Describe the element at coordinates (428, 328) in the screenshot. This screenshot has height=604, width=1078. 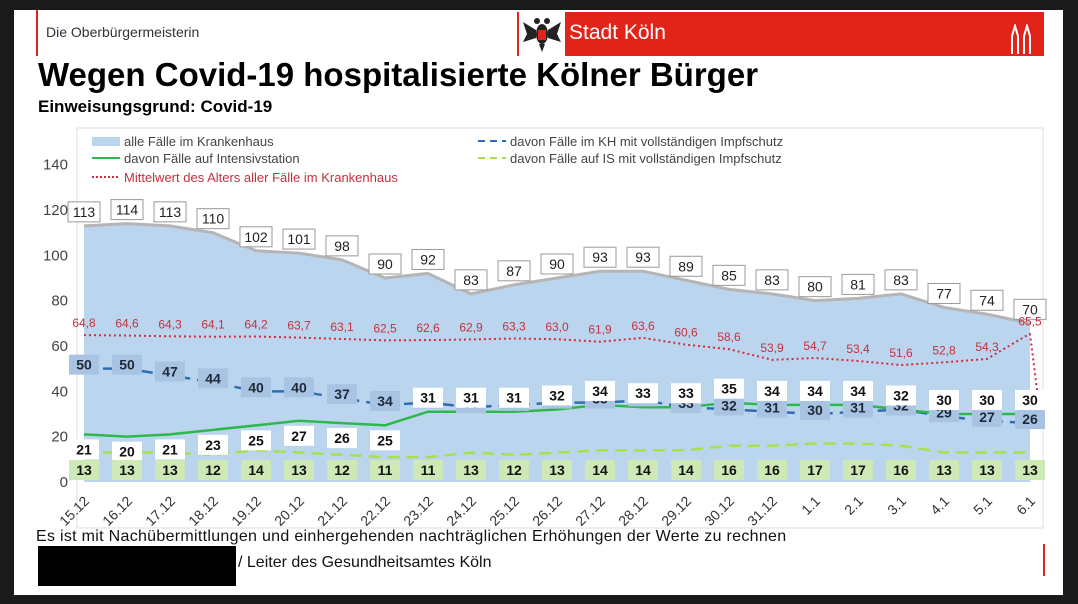
I see `label-age-mean: 62,6` at that location.